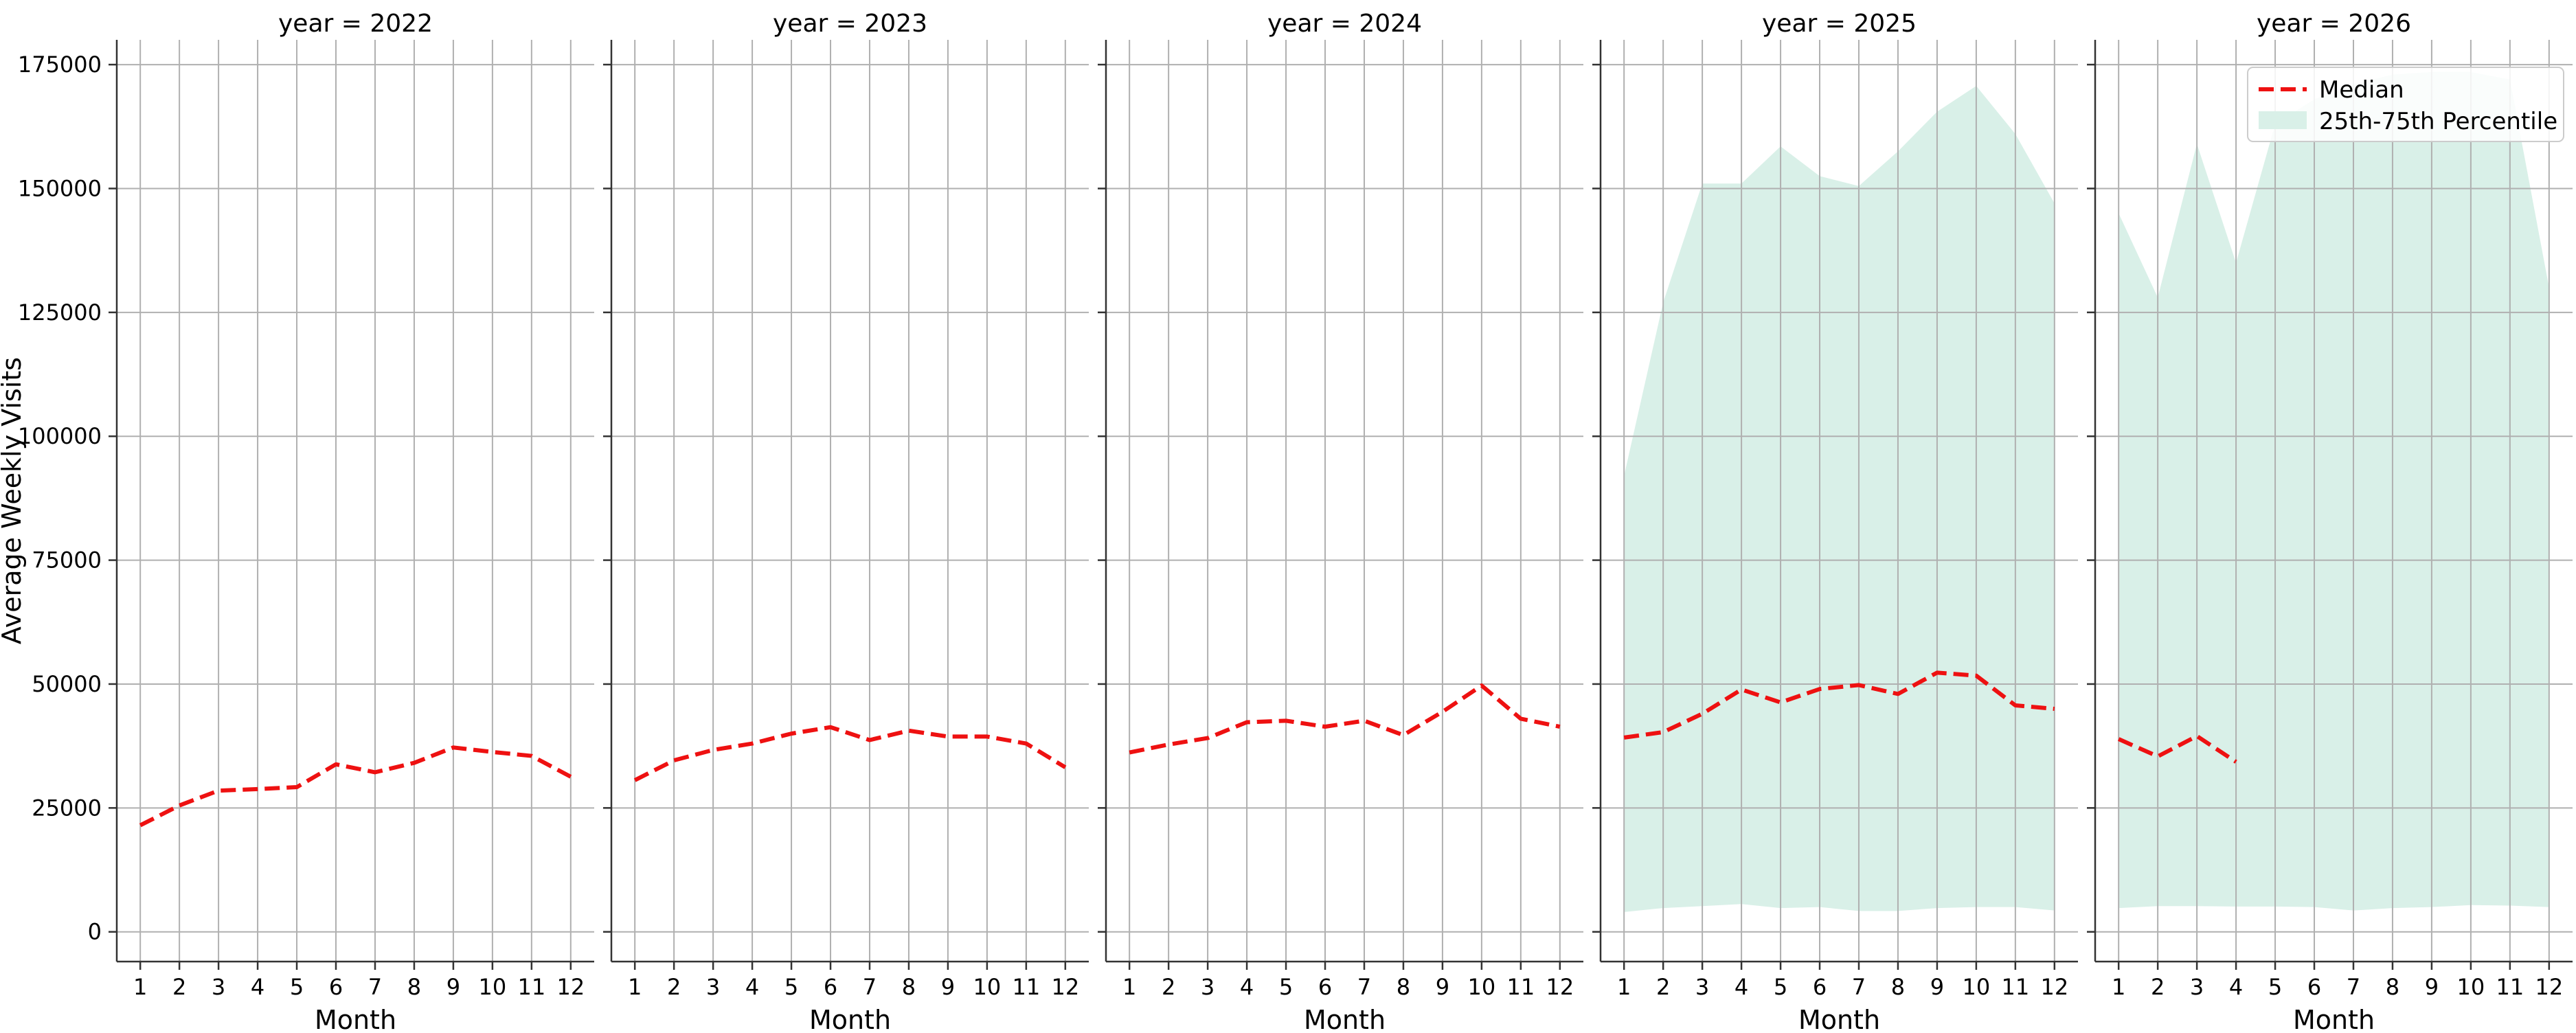 This screenshot has width=2576, height=1033. What do you see at coordinates (2438, 122) in the screenshot?
I see `legend-band-label: 25th-75th Percentile` at bounding box center [2438, 122].